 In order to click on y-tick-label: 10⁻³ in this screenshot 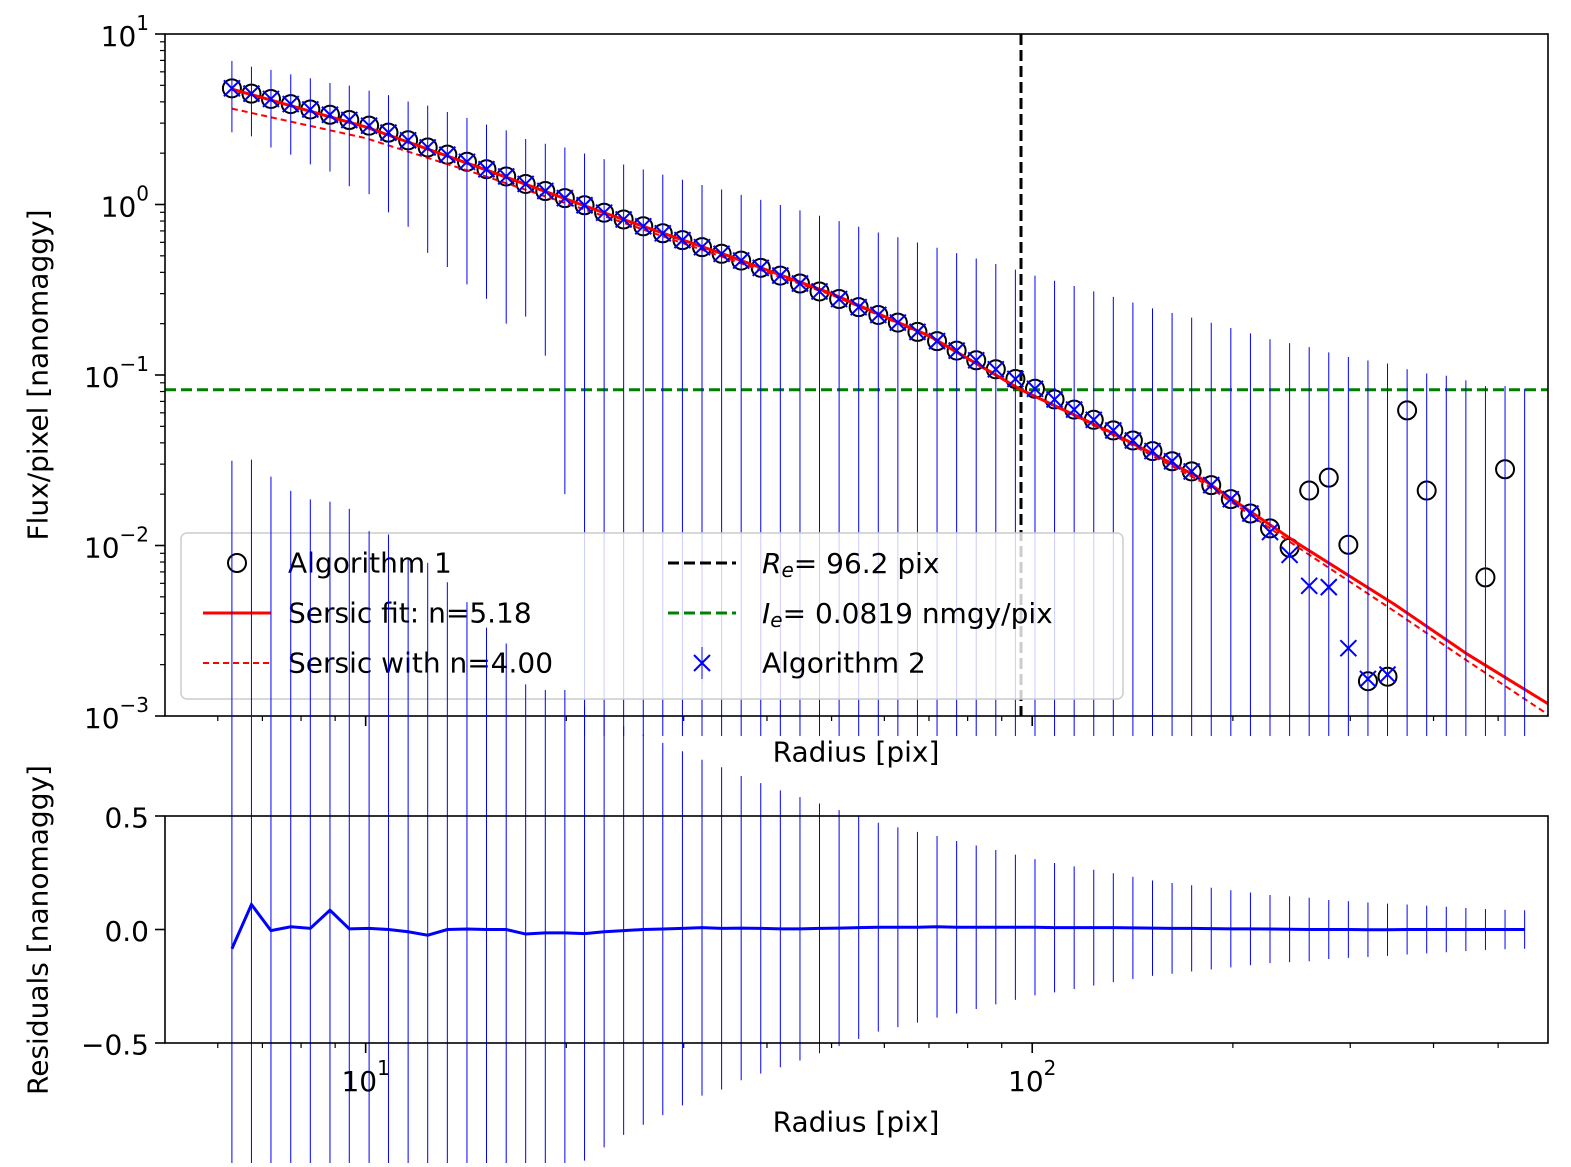, I will do `click(116, 714)`.